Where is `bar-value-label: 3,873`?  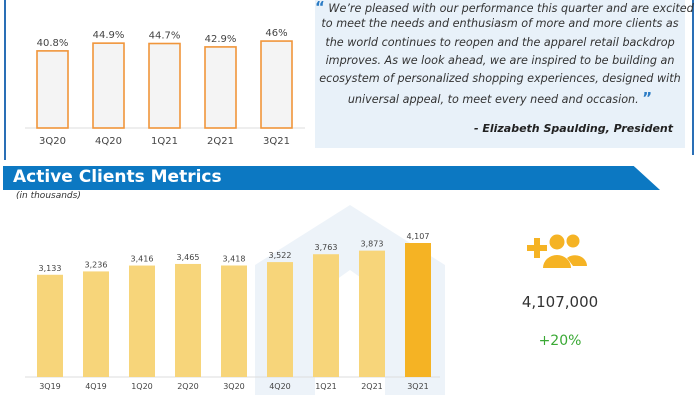 bar-value-label: 3,873 is located at coordinates (372, 244).